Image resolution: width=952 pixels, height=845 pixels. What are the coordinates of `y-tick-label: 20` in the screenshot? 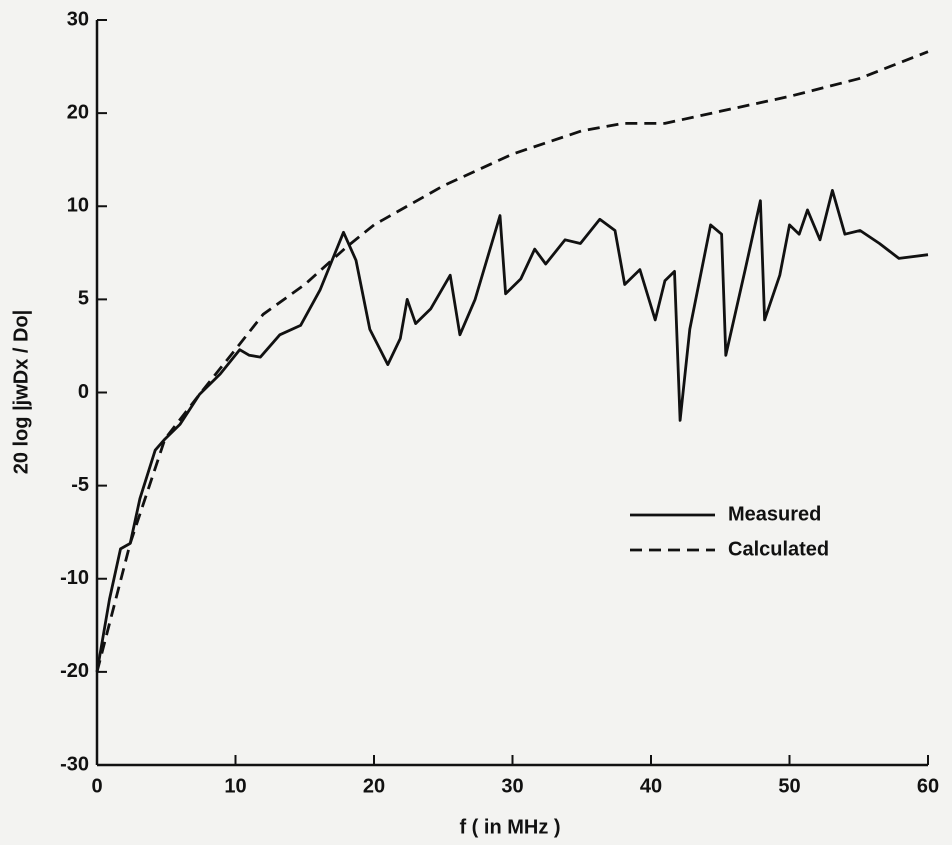 It's located at (78, 112).